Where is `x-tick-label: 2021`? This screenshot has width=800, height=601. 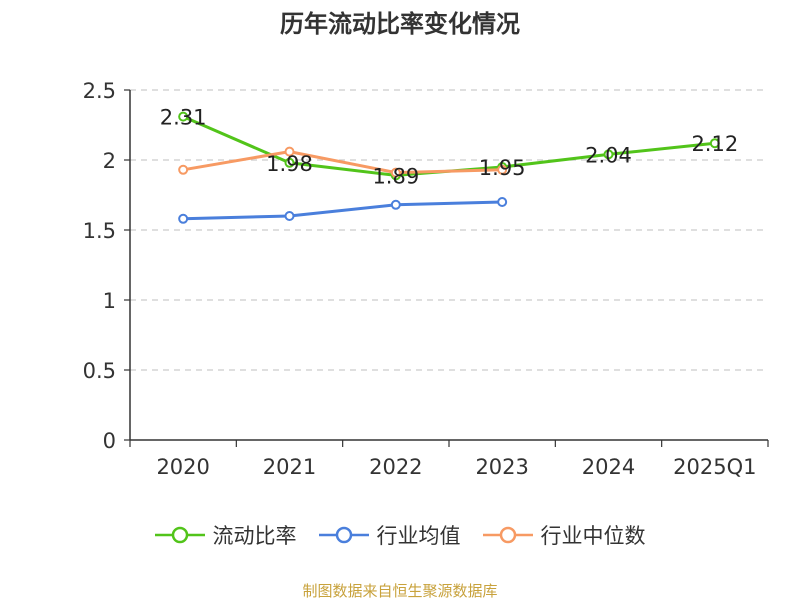 x-tick-label: 2021 is located at coordinates (289, 467).